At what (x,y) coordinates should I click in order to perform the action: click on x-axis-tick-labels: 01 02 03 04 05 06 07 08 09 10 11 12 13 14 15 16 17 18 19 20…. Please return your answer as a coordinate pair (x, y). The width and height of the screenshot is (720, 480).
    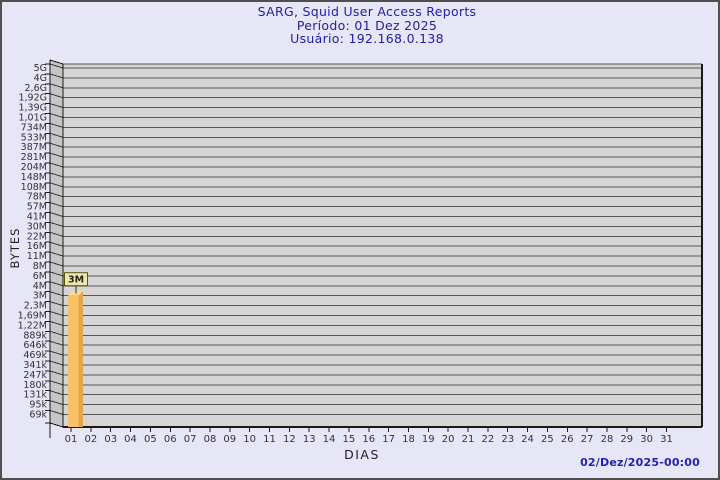
    Looking at the image, I should click on (369, 436).